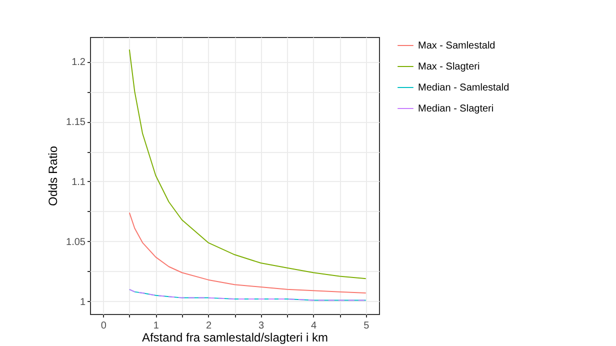 This screenshot has width=616, height=346. I want to click on x-tick-label: 1, so click(156, 326).